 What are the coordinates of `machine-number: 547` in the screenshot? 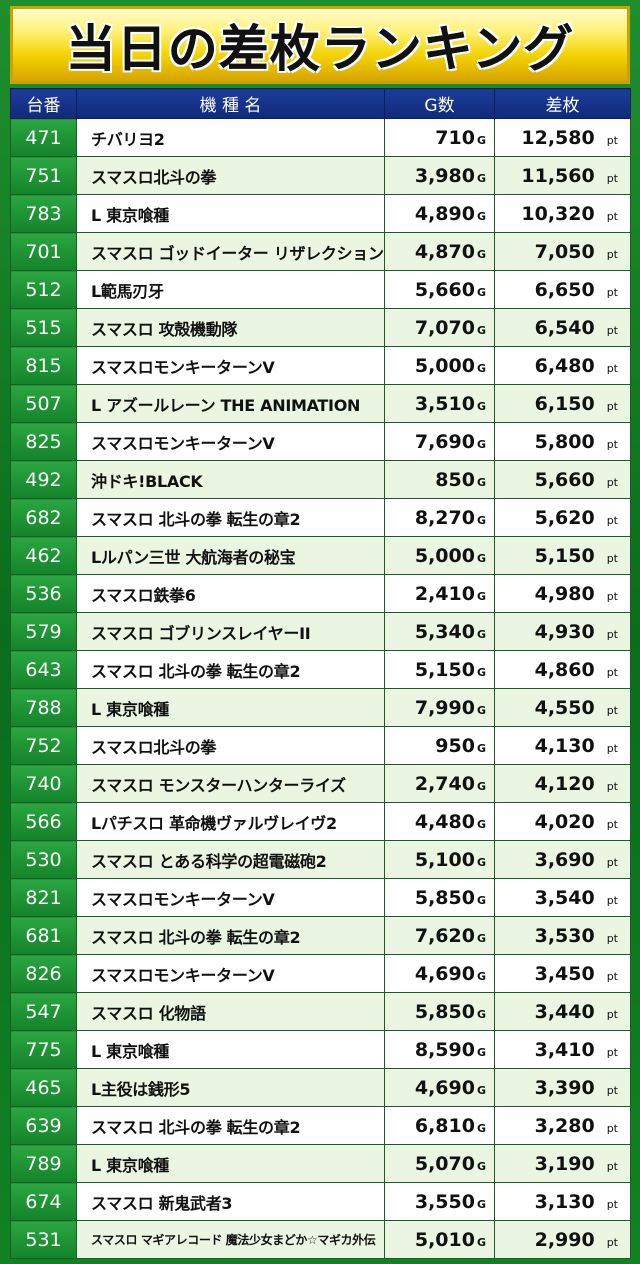 It's located at (43, 1011).